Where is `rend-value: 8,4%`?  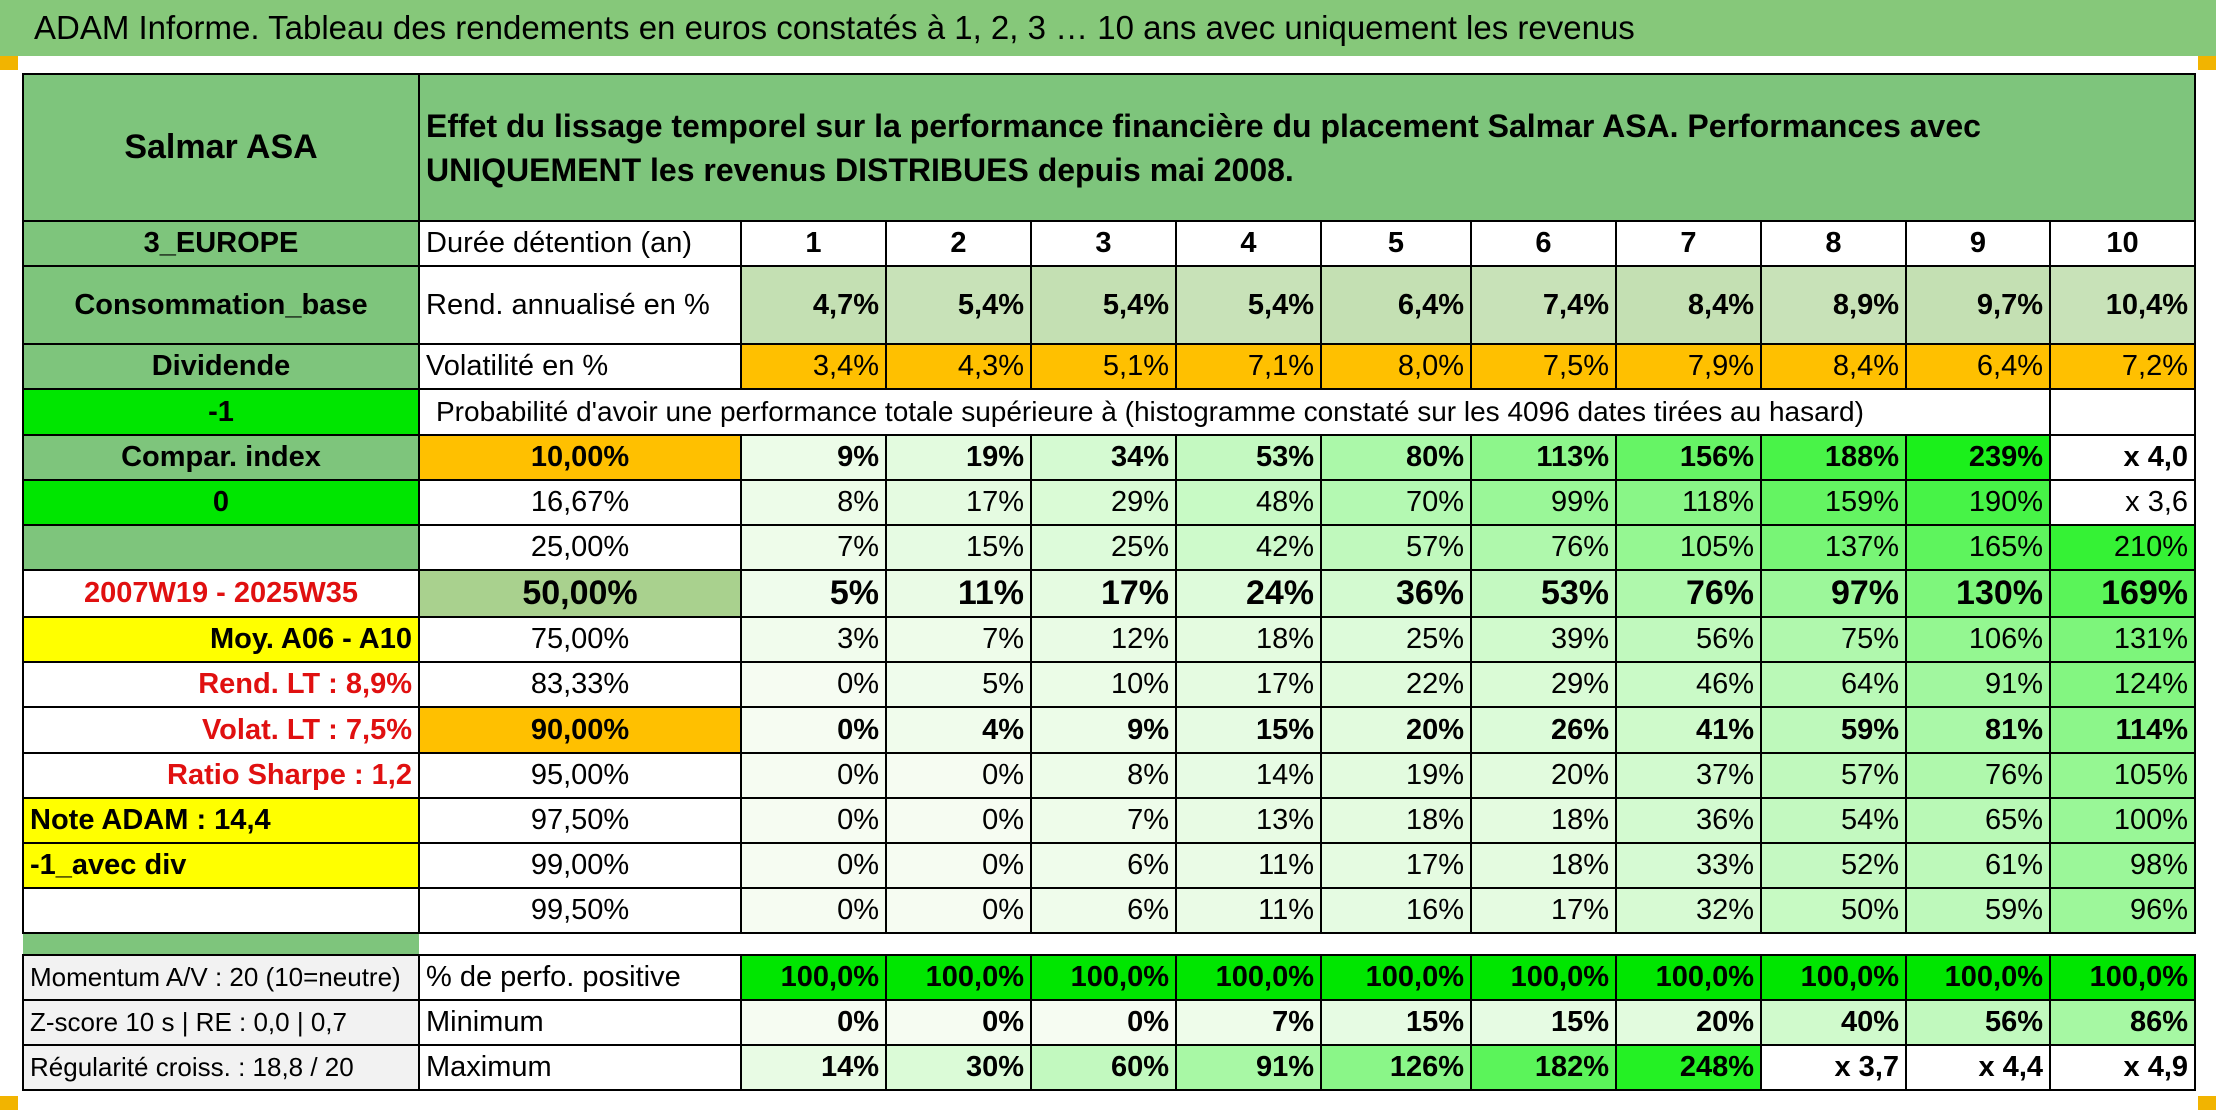 rend-value: 8,4% is located at coordinates (1688, 305).